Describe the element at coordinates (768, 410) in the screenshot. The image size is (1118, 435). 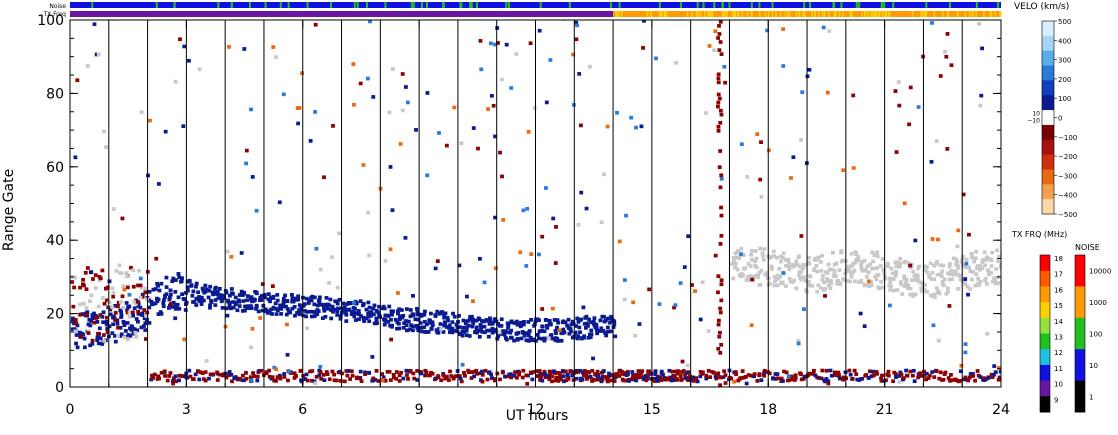
I see `x-tick-label: 18` at that location.